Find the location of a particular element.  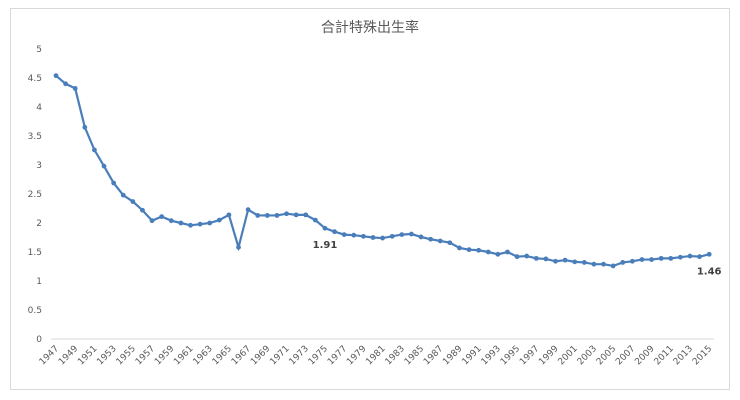

y-tick-label: 3.5 is located at coordinates (35, 137).